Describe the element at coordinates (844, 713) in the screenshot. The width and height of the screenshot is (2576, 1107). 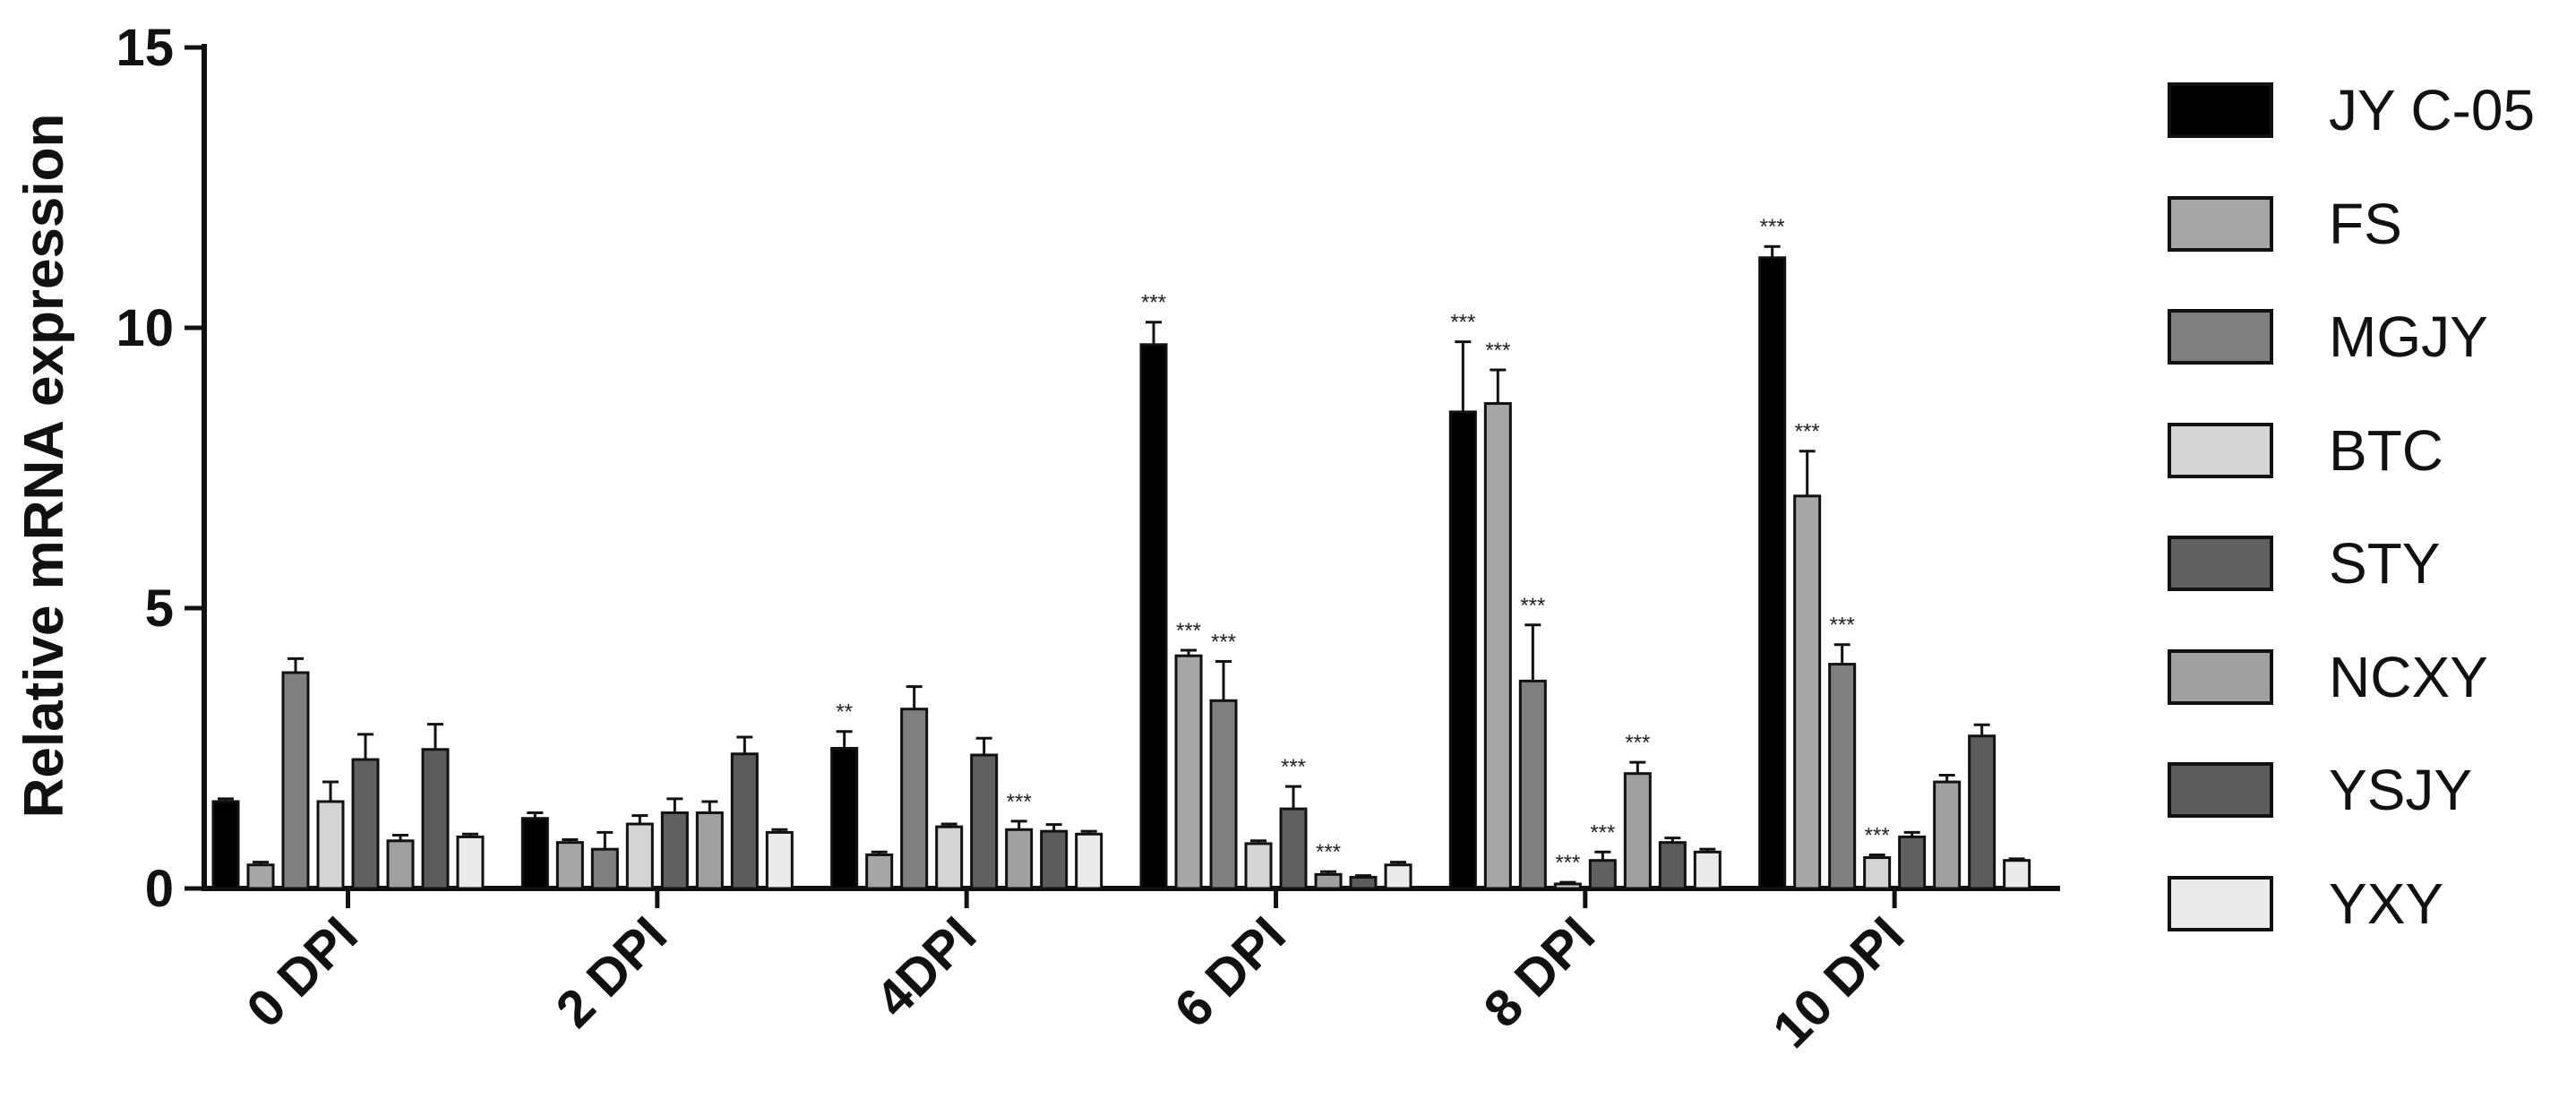
I see `significance-label: **` at that location.